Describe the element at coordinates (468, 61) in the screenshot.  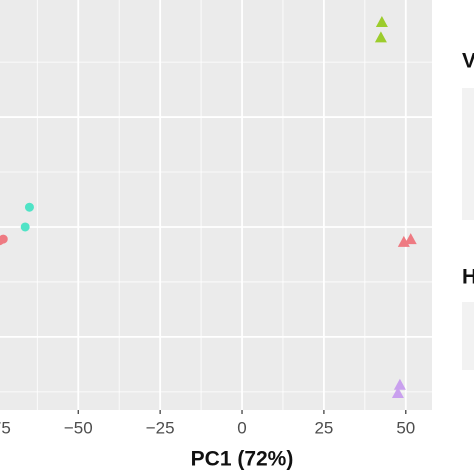
I see `legend-title: V` at that location.